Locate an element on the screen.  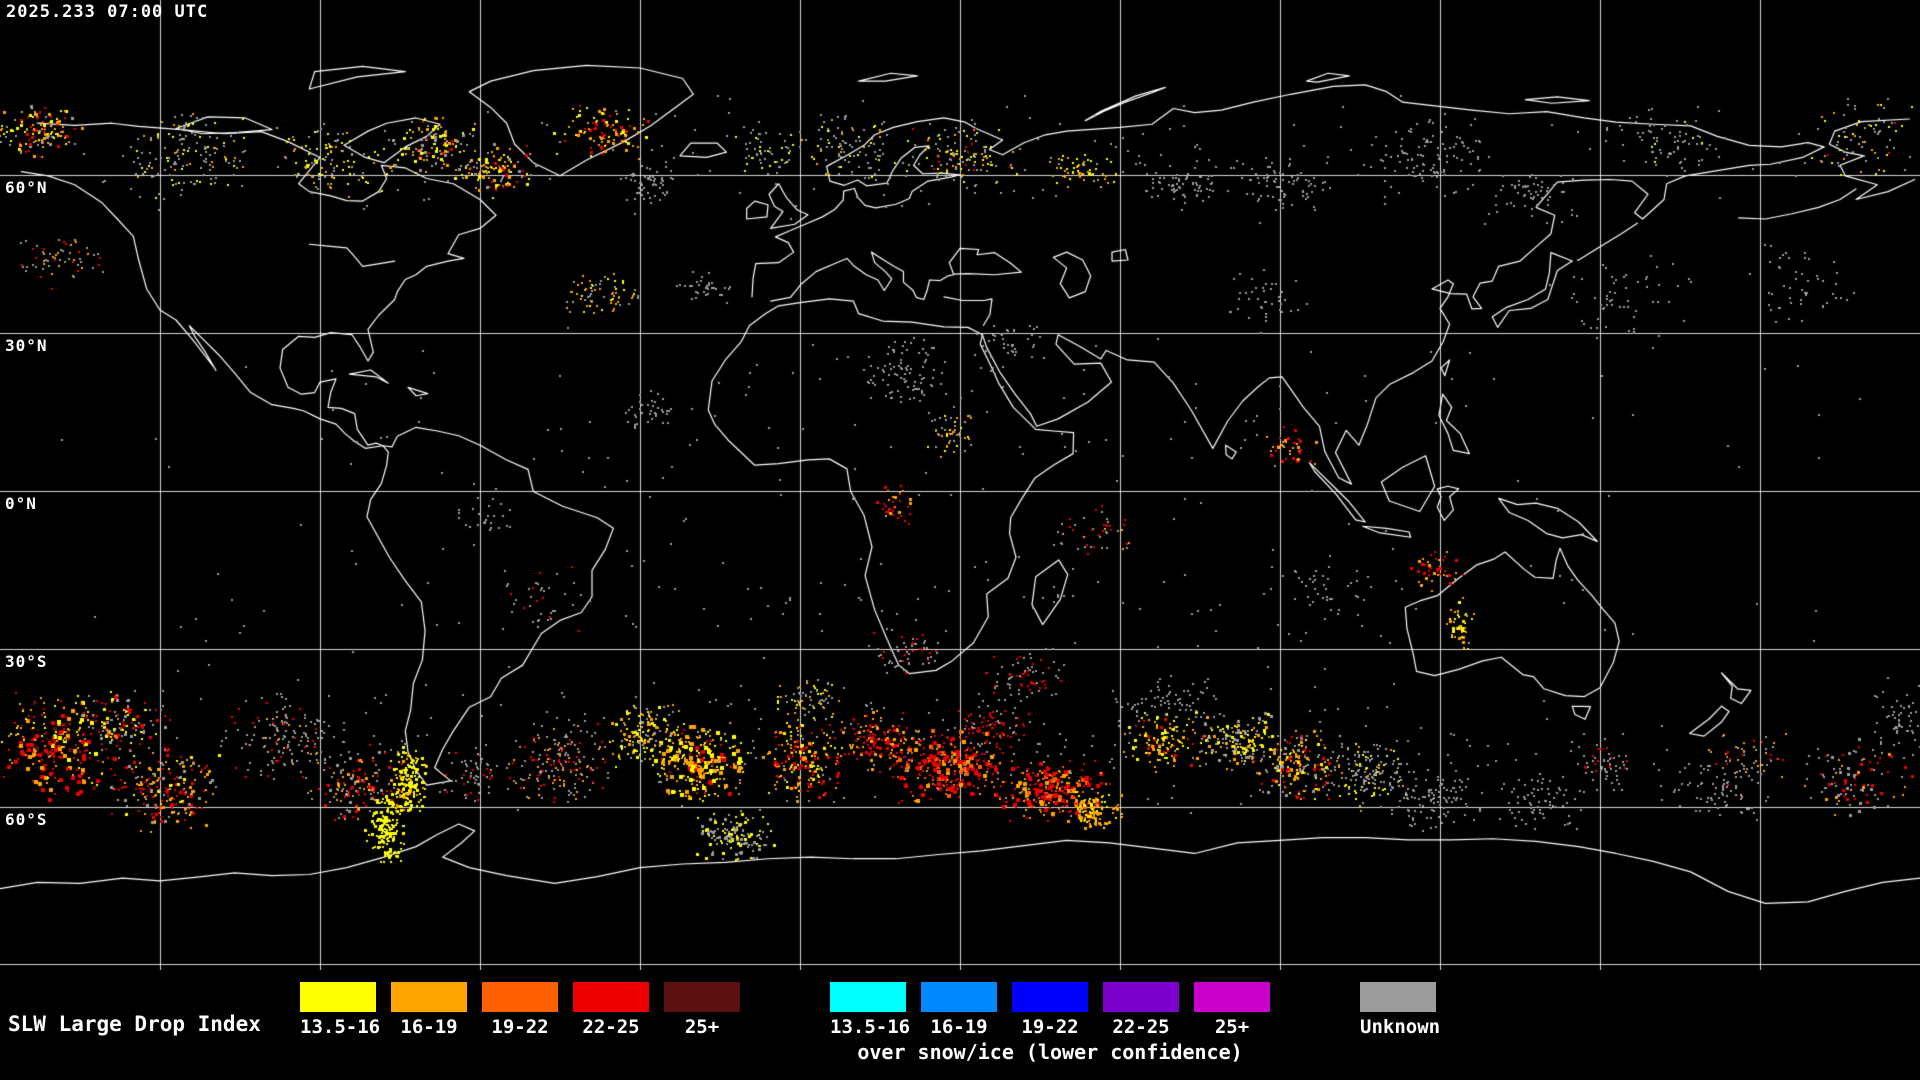
legend-title: SLW Large Drop Index is located at coordinates (134, 1024).